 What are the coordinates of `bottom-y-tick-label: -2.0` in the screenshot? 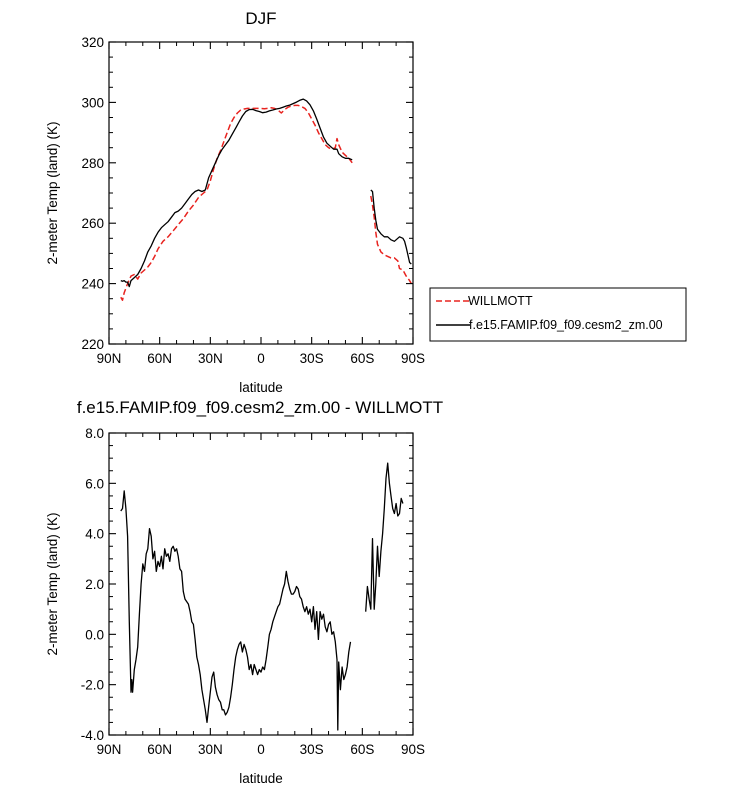 It's located at (92, 685).